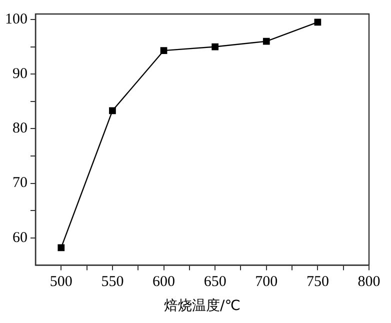 The height and width of the screenshot is (323, 391). I want to click on x-tick-label: 750, so click(317, 282).